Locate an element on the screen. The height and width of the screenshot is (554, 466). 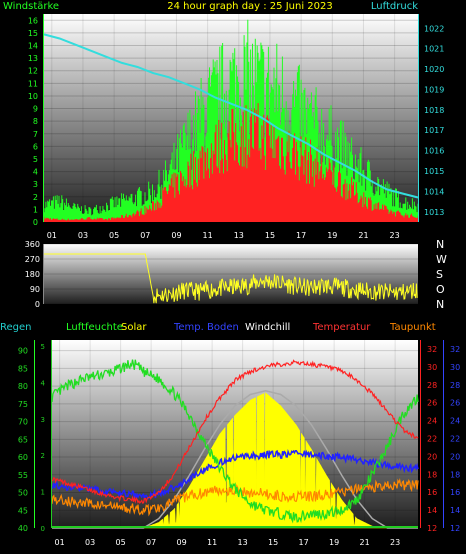
pressure-tick-label: 1017 is located at coordinates (434, 130).